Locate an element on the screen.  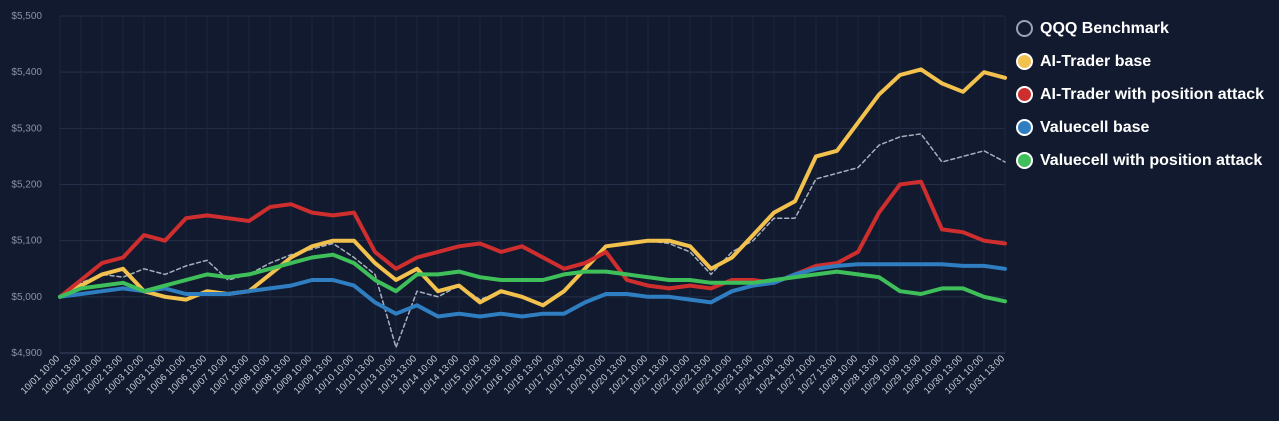
y-tick-label: $5,300 is located at coordinates (26, 128).